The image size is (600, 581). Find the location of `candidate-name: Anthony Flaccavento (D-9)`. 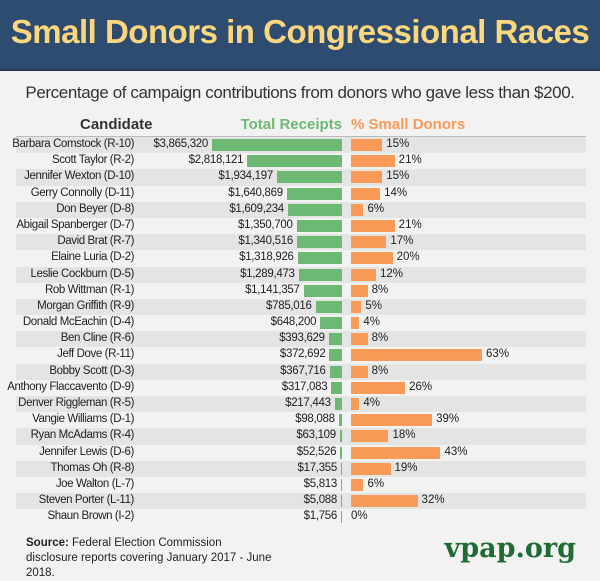

candidate-name: Anthony Flaccavento (D-9) is located at coordinates (70, 386).